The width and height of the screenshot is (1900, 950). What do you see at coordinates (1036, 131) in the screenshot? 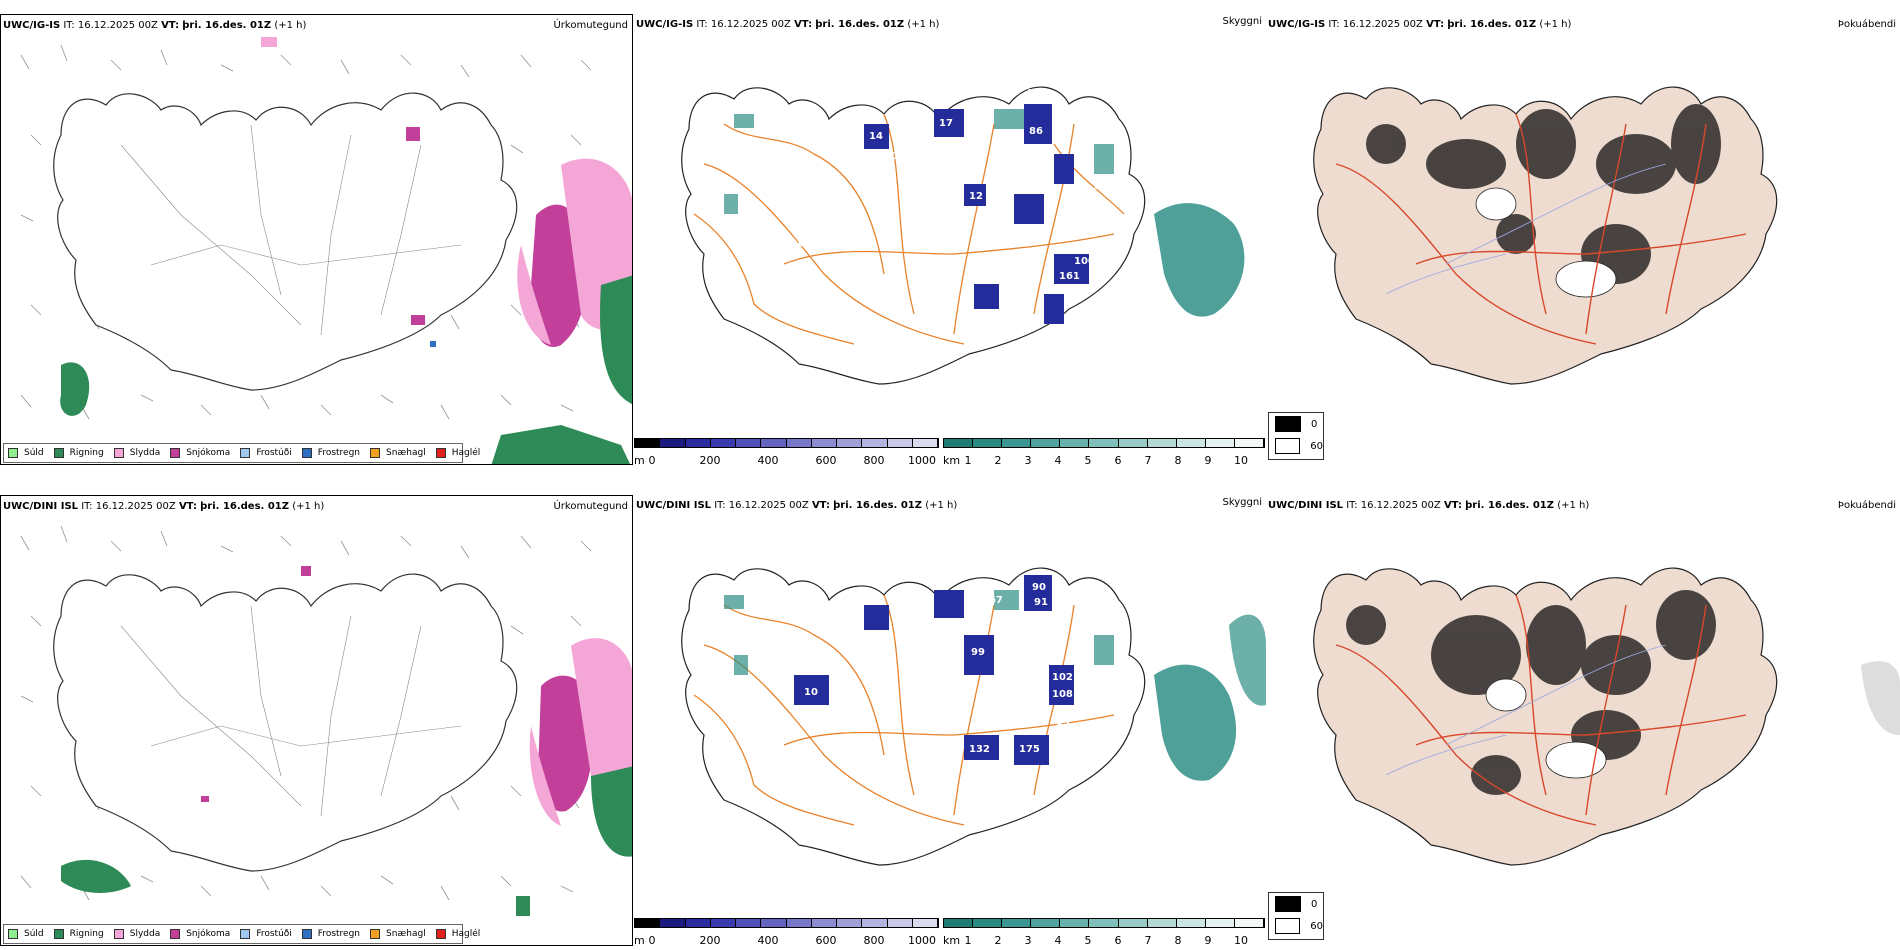
I see `ceiling-label: 86` at bounding box center [1036, 131].